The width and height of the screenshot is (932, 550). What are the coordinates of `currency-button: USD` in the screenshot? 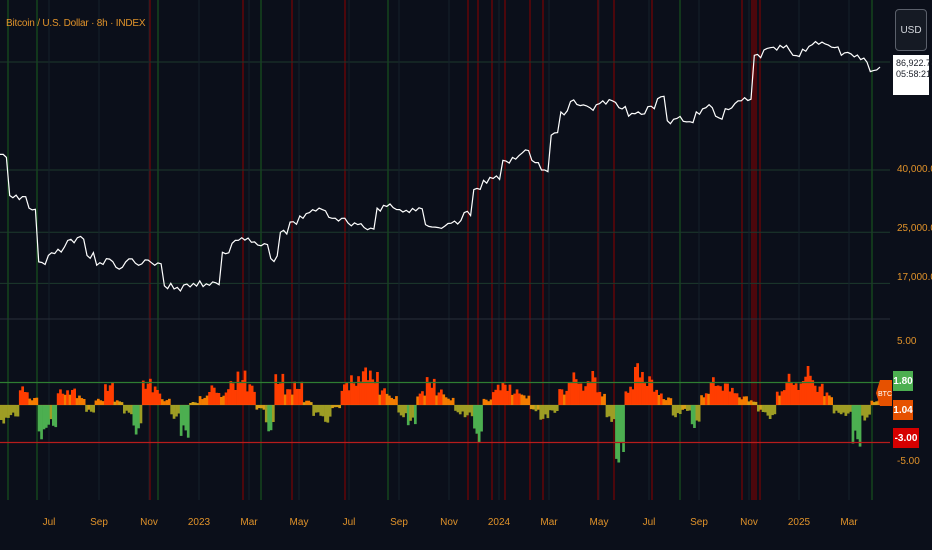 It's located at (911, 30).